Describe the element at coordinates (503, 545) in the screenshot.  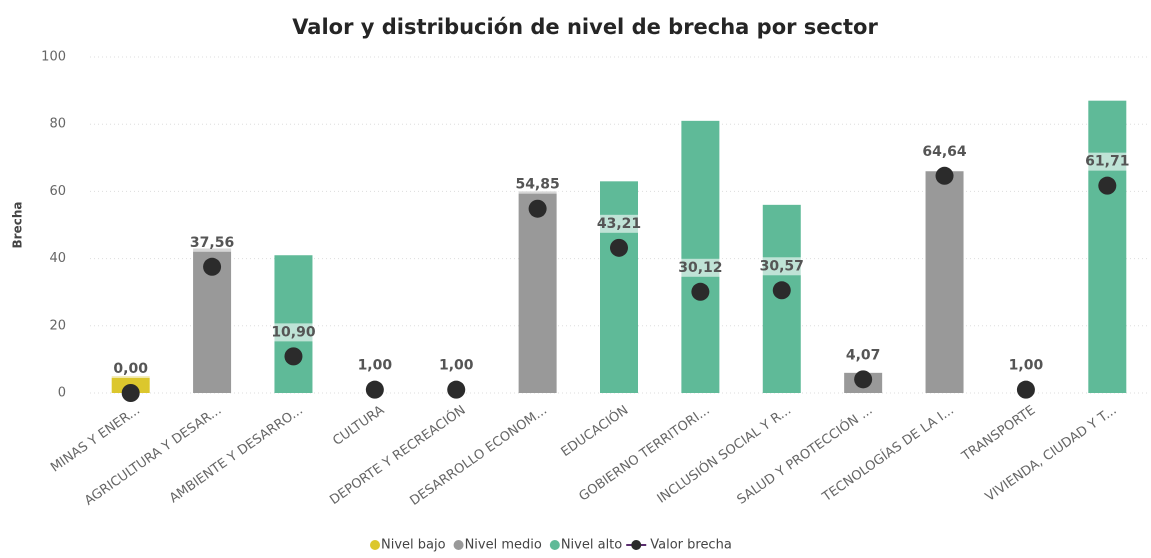
I see `legend-label: Nivel medio` at that location.